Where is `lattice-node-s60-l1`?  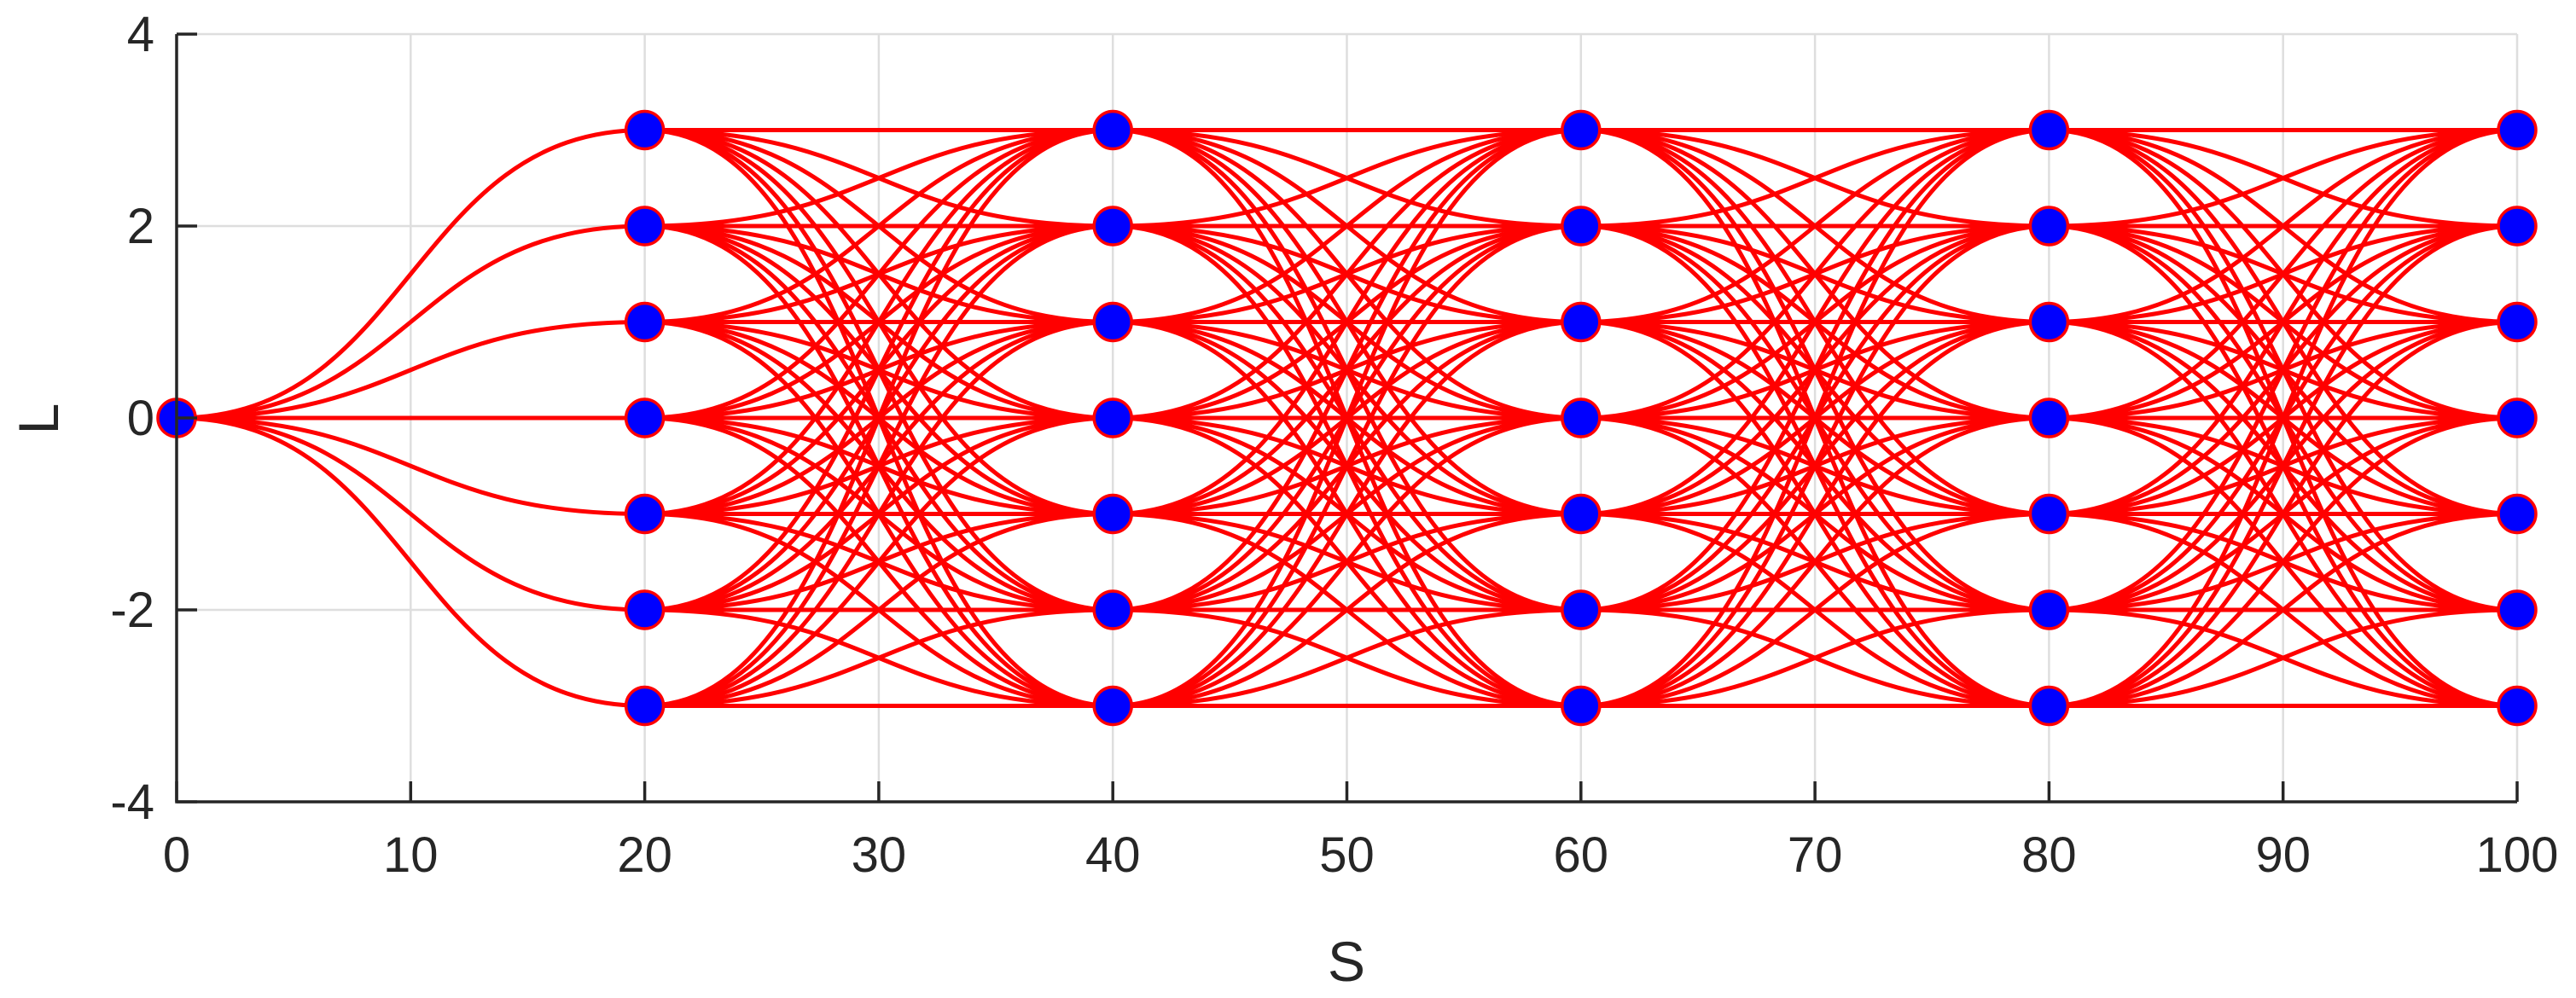 lattice-node-s60-l1 is located at coordinates (1581, 322).